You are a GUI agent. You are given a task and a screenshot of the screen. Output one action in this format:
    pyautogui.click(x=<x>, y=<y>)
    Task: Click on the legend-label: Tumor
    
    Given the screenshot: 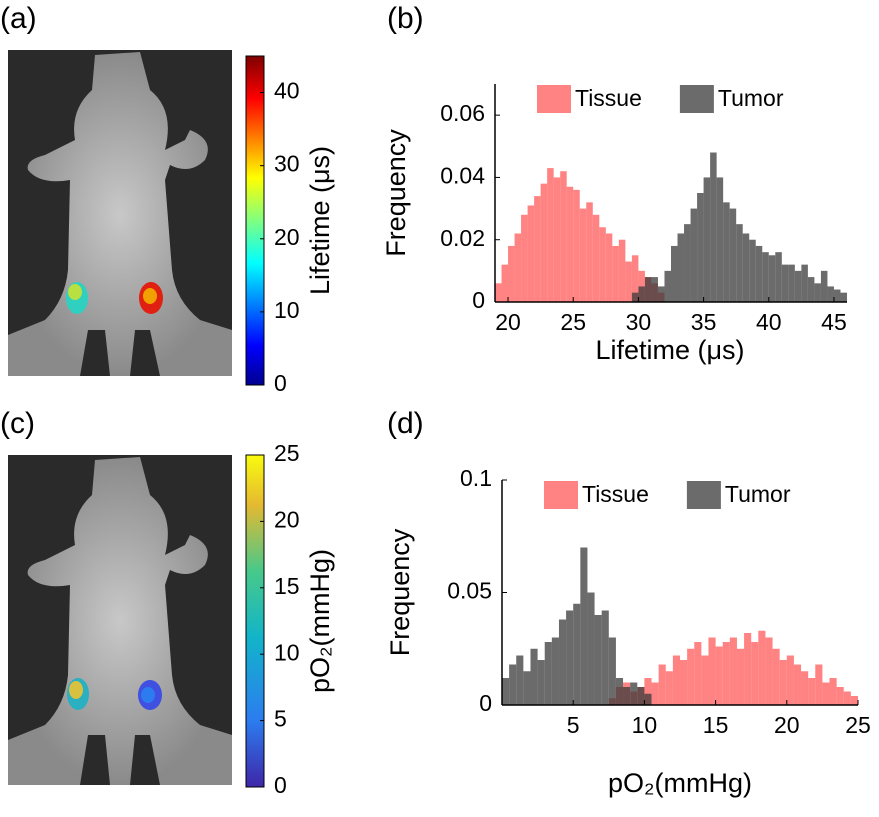 What is the action you would take?
    pyautogui.click(x=751, y=98)
    